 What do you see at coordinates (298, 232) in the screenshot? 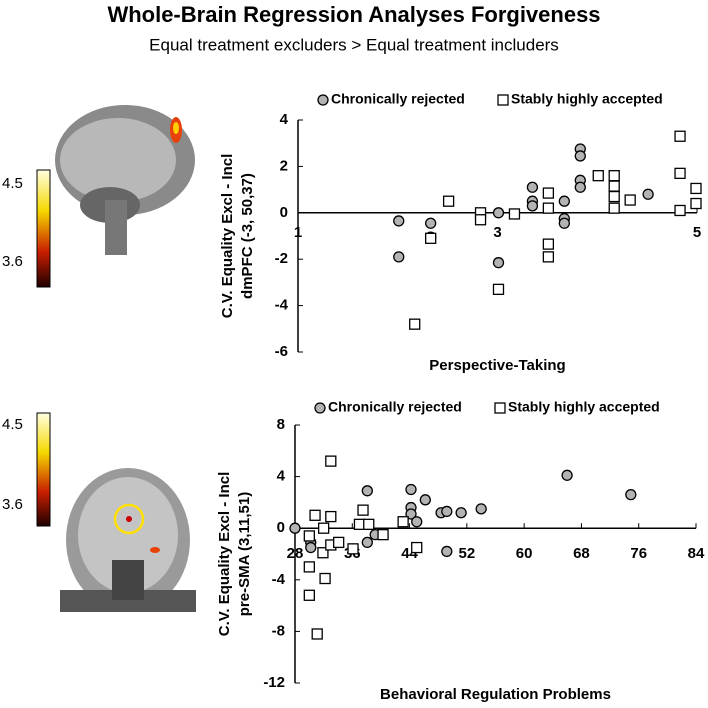
I see `x-tick-label: 1` at bounding box center [298, 232].